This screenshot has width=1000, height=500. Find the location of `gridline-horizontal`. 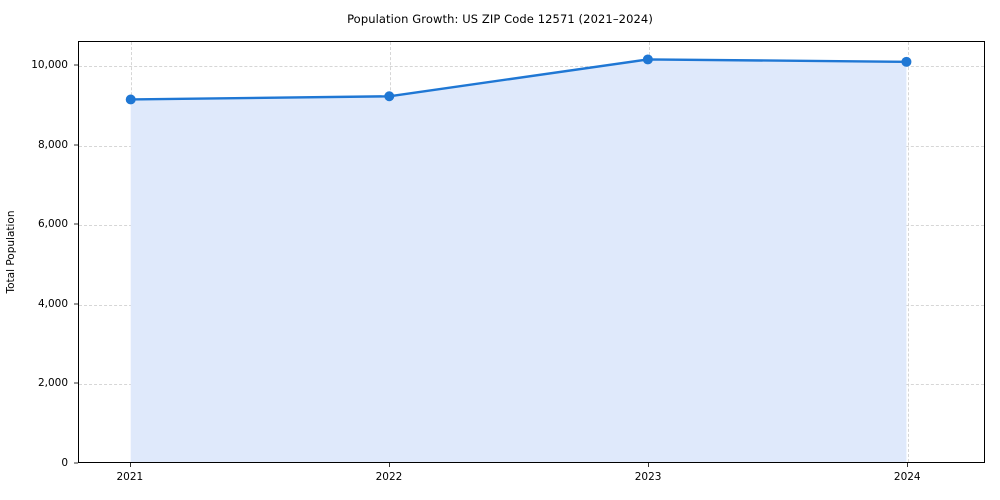

gridline-horizontal is located at coordinates (531, 66).